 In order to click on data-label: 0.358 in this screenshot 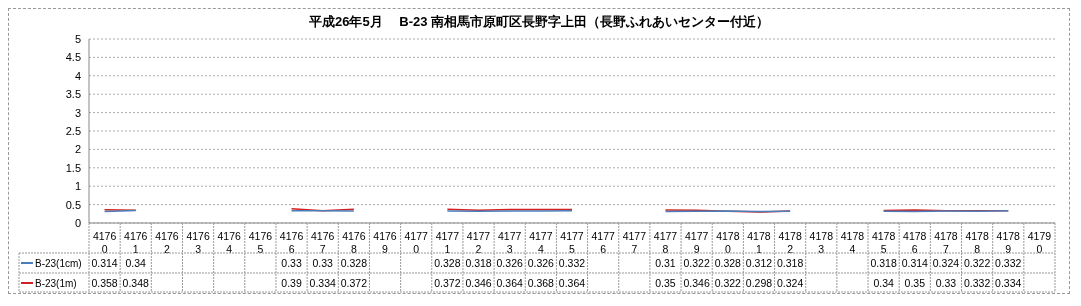, I will do `click(104, 283)`.